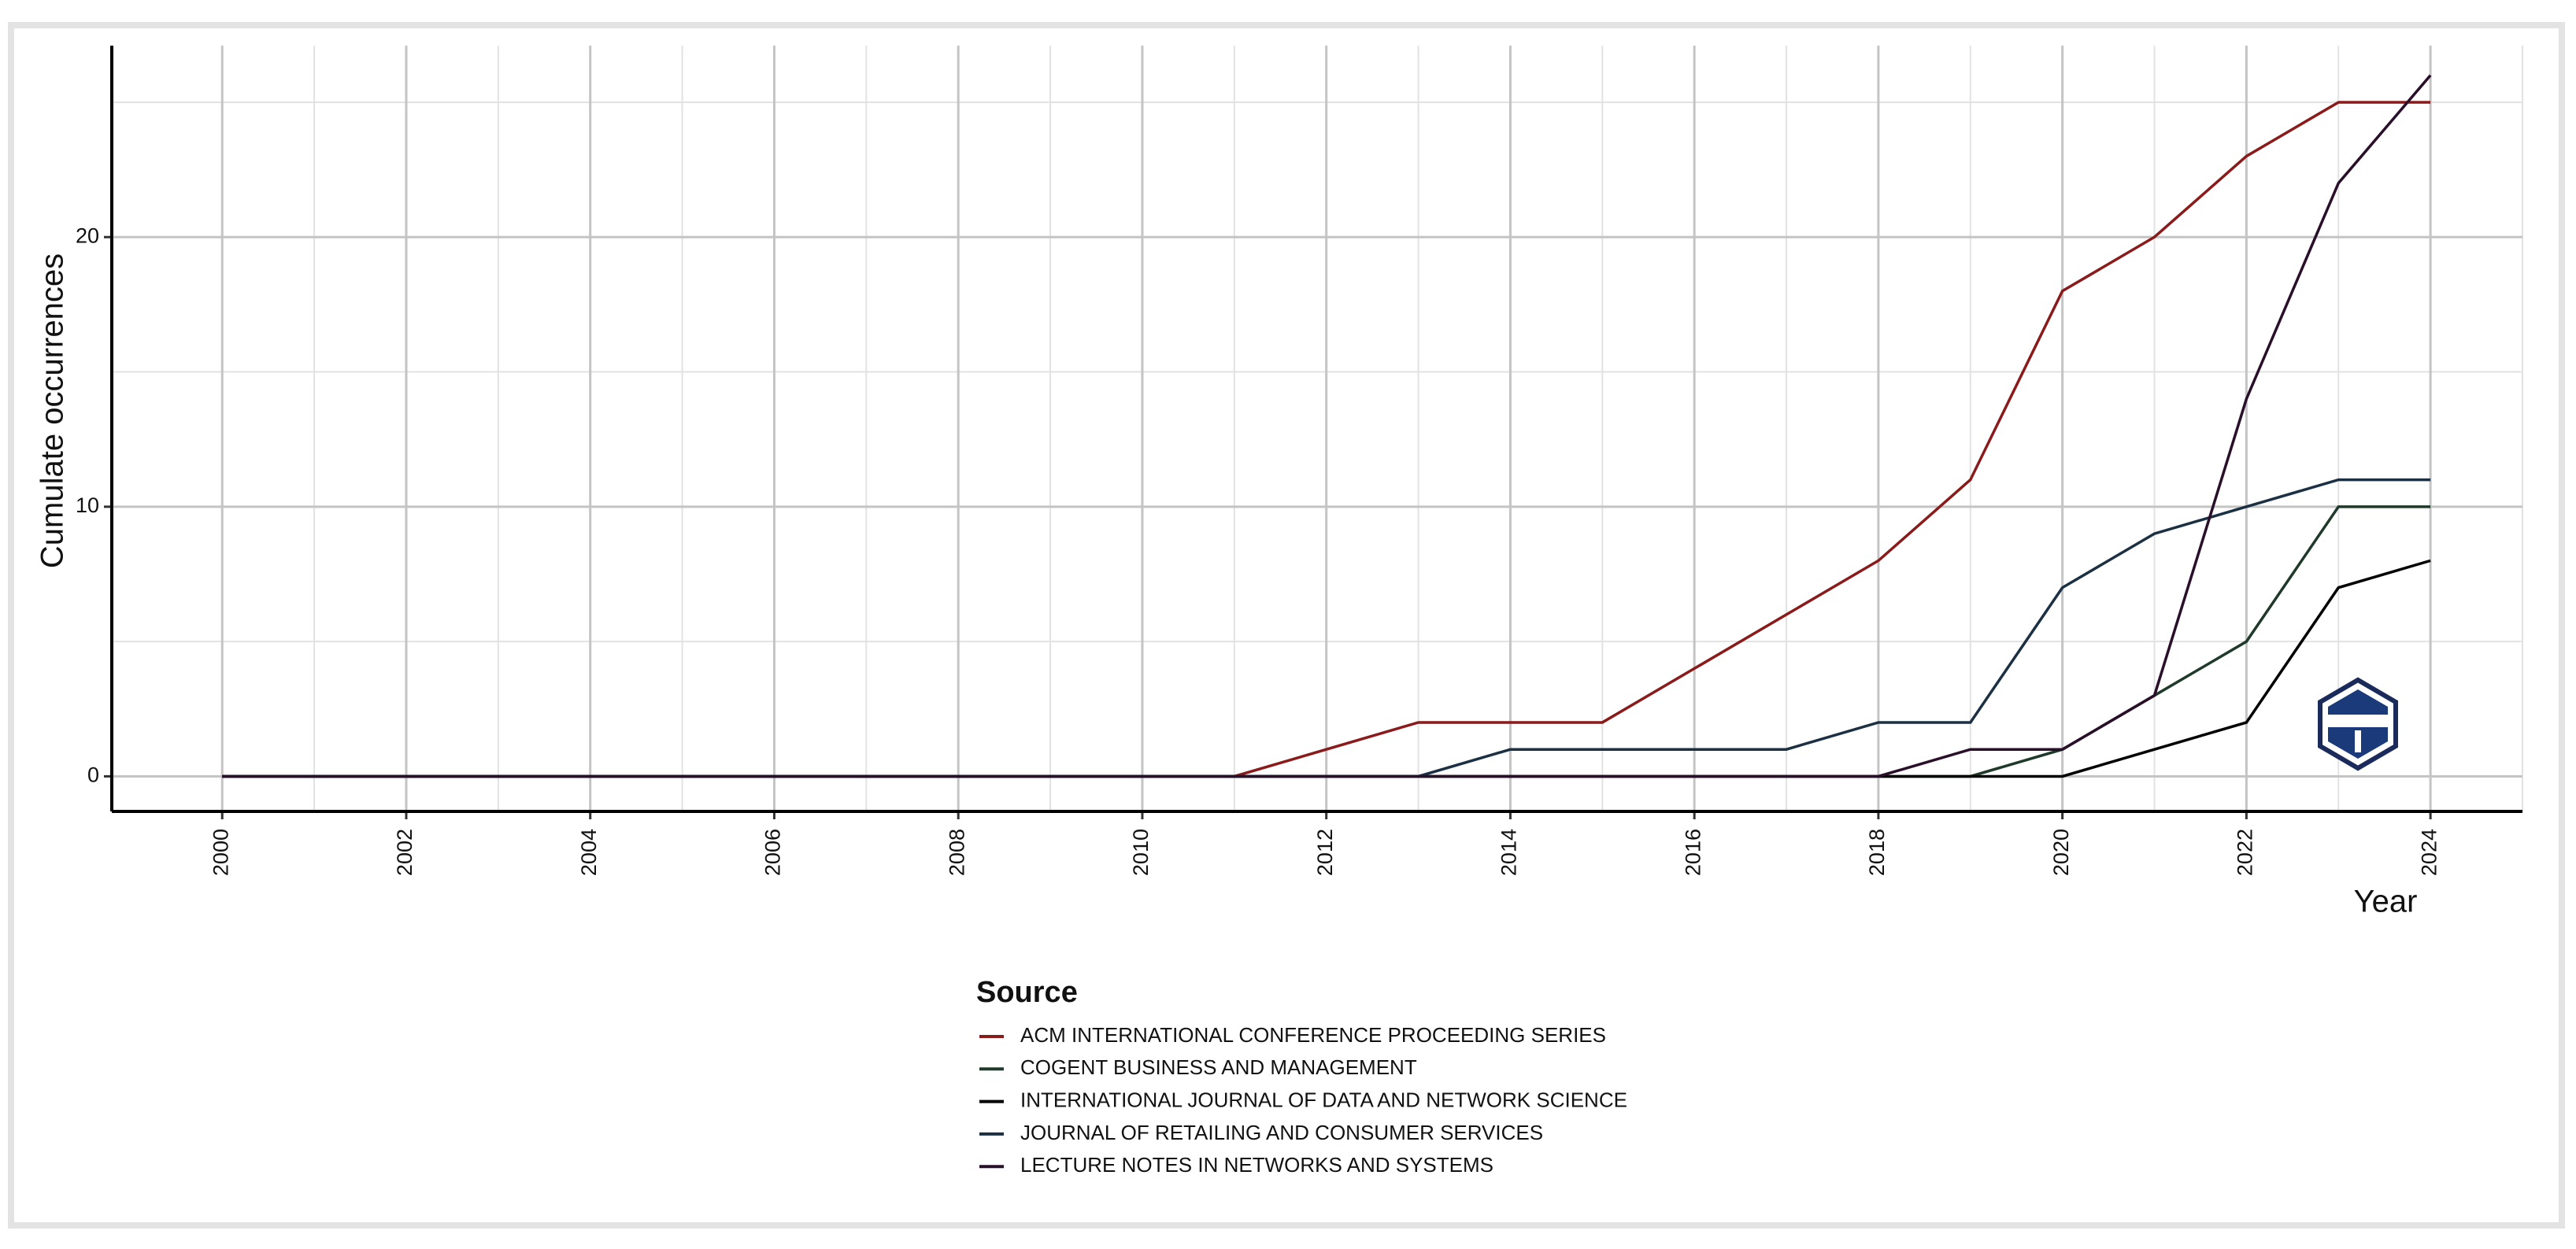 The width and height of the screenshot is (2576, 1249). I want to click on x-axis-title: Year, so click(2386, 902).